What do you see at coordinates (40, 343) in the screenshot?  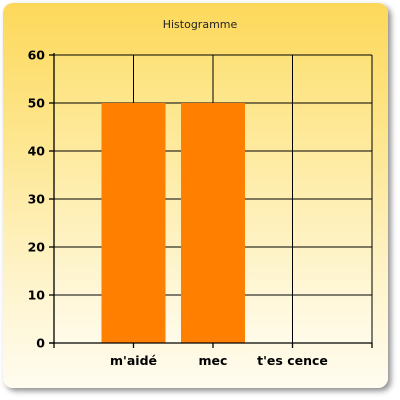 I see `y-tick-label: 0` at bounding box center [40, 343].